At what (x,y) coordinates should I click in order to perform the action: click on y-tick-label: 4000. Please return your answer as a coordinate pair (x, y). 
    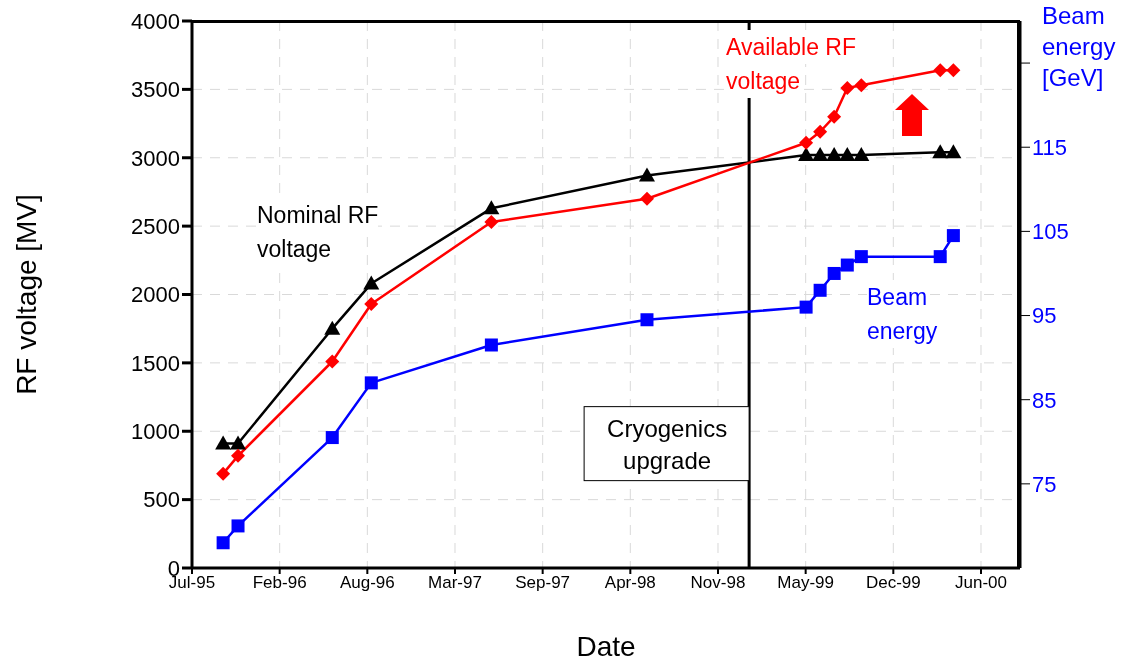
    Looking at the image, I should click on (155, 21).